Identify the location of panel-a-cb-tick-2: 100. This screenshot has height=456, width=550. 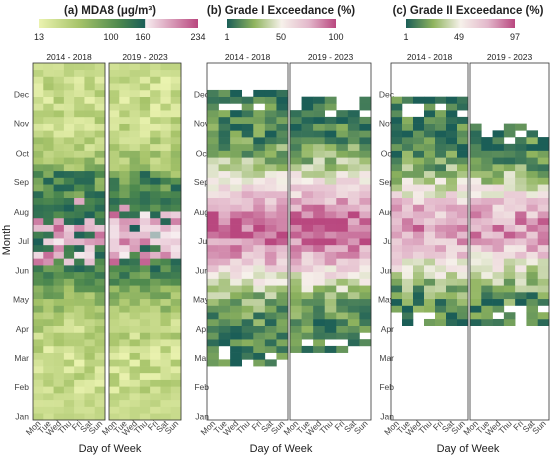
(110, 37).